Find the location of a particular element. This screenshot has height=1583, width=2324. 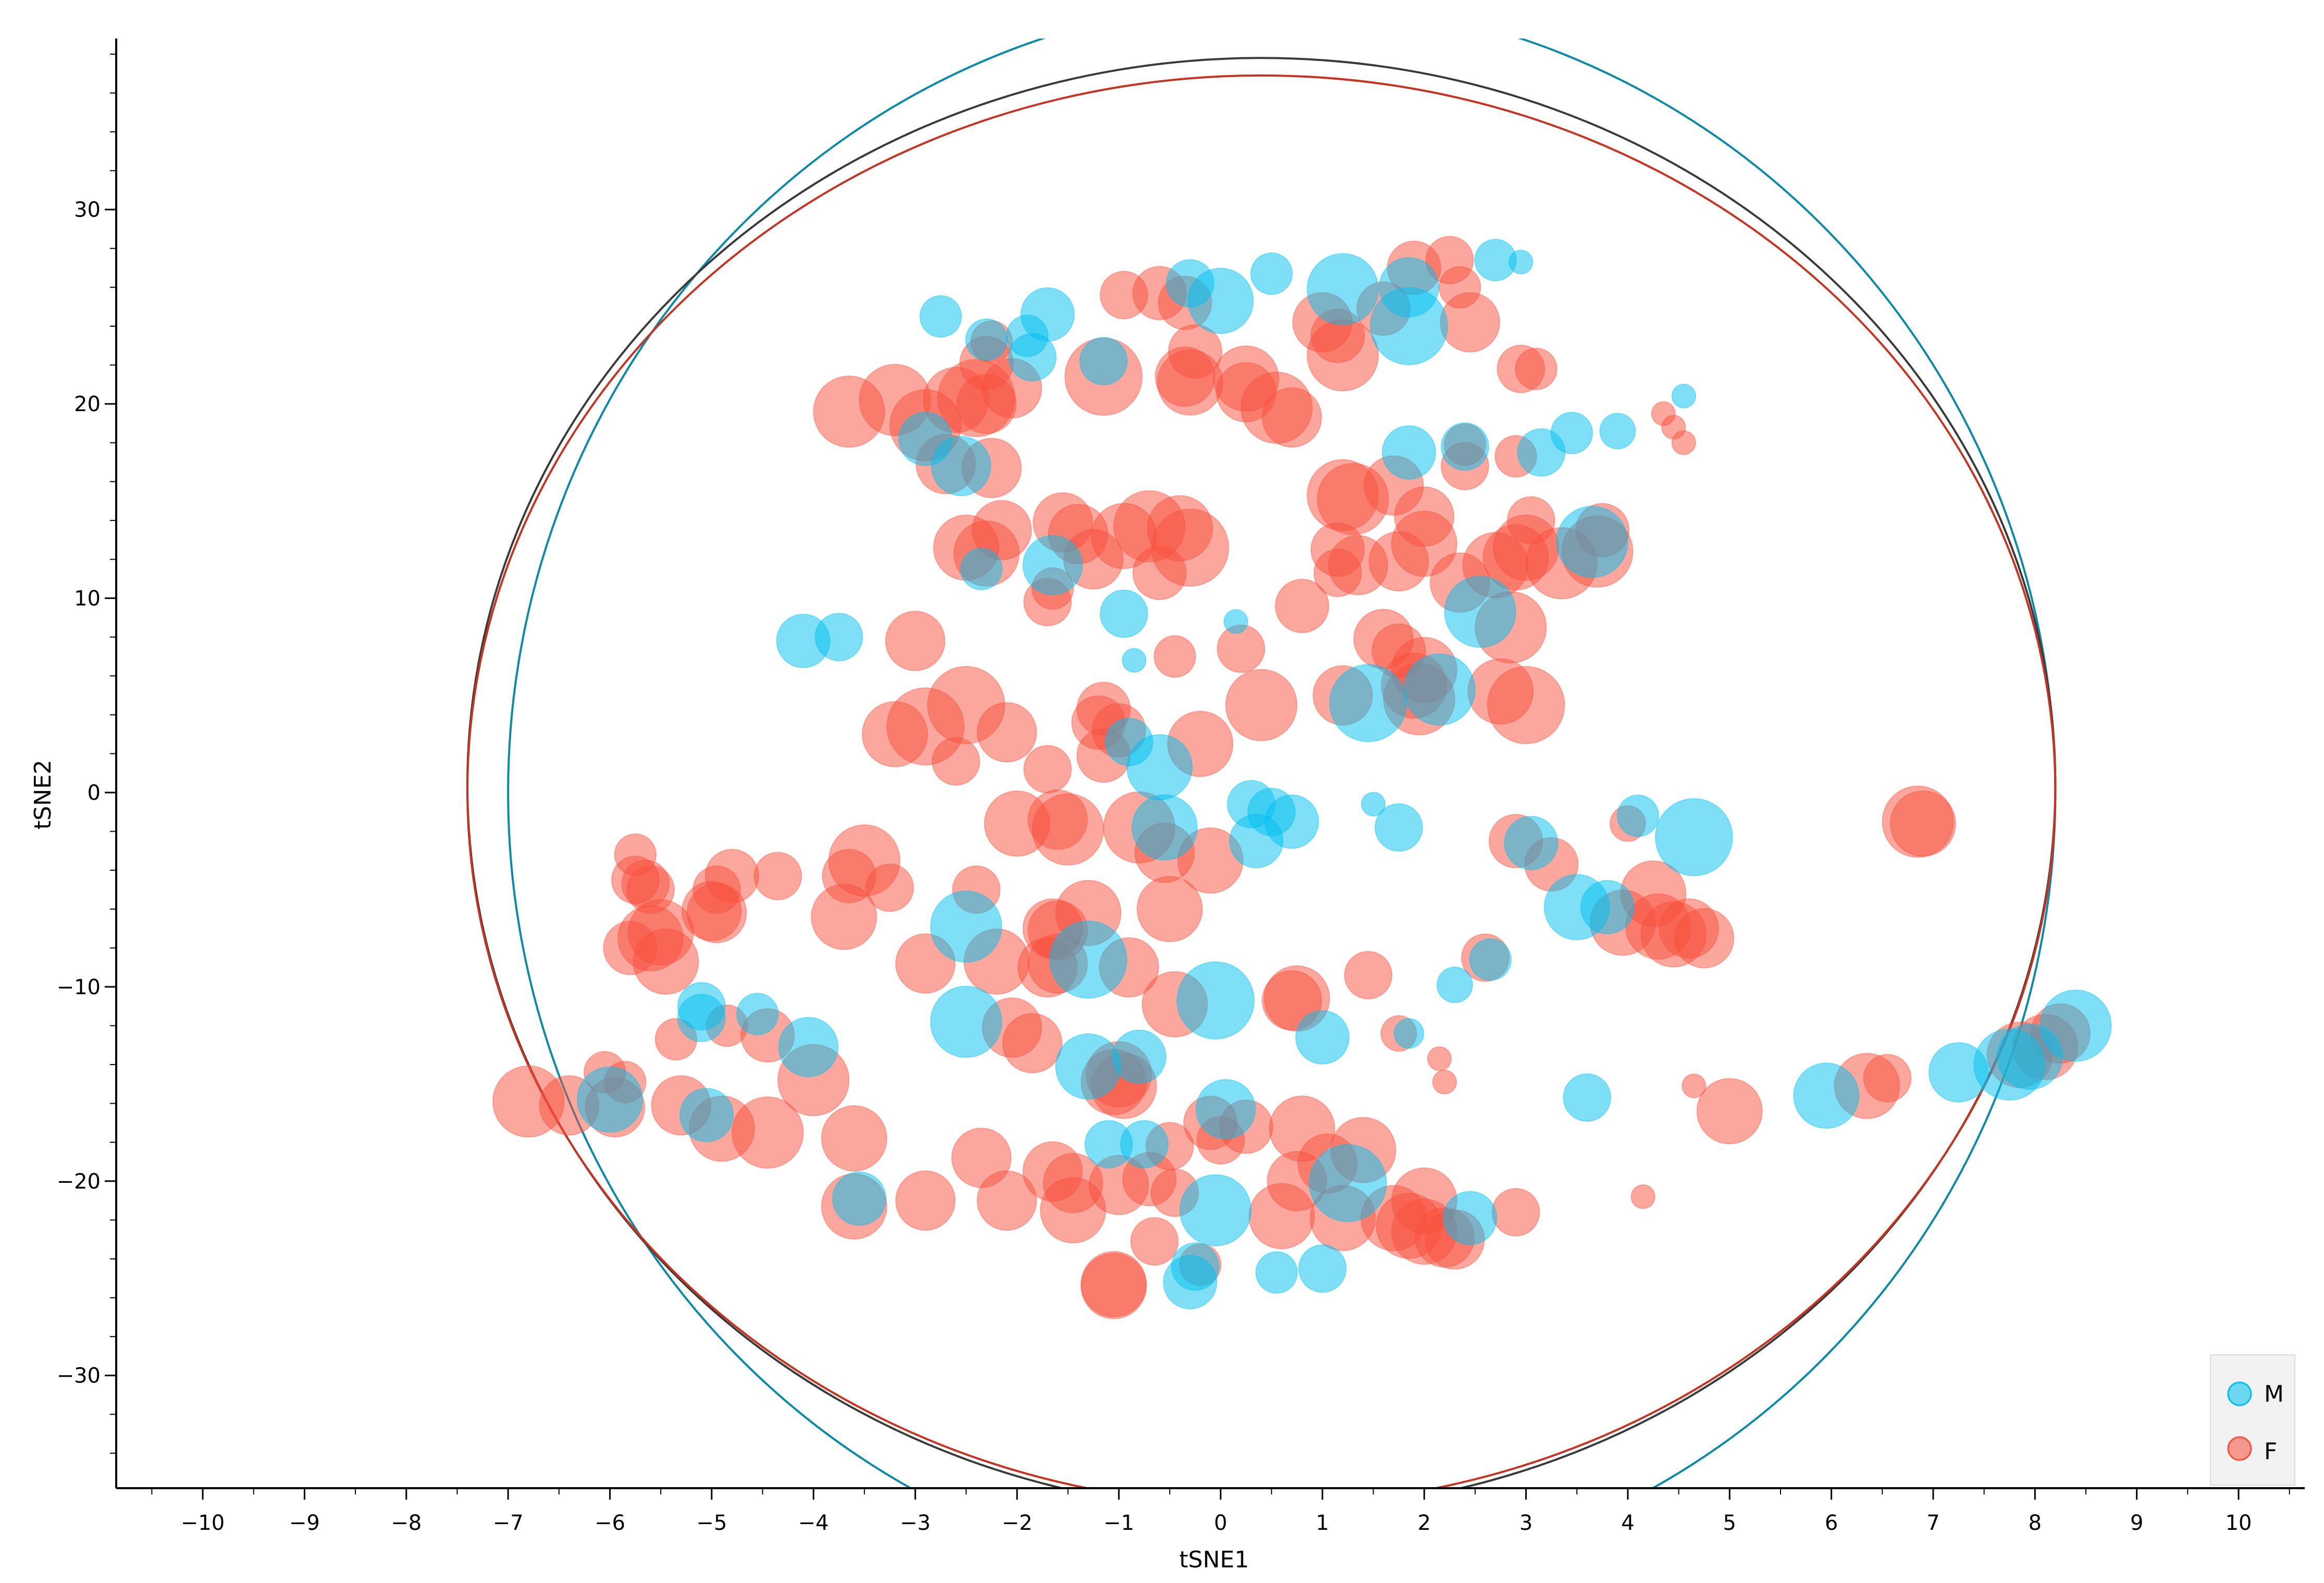

x-tick-label: −9 is located at coordinates (305, 1523).